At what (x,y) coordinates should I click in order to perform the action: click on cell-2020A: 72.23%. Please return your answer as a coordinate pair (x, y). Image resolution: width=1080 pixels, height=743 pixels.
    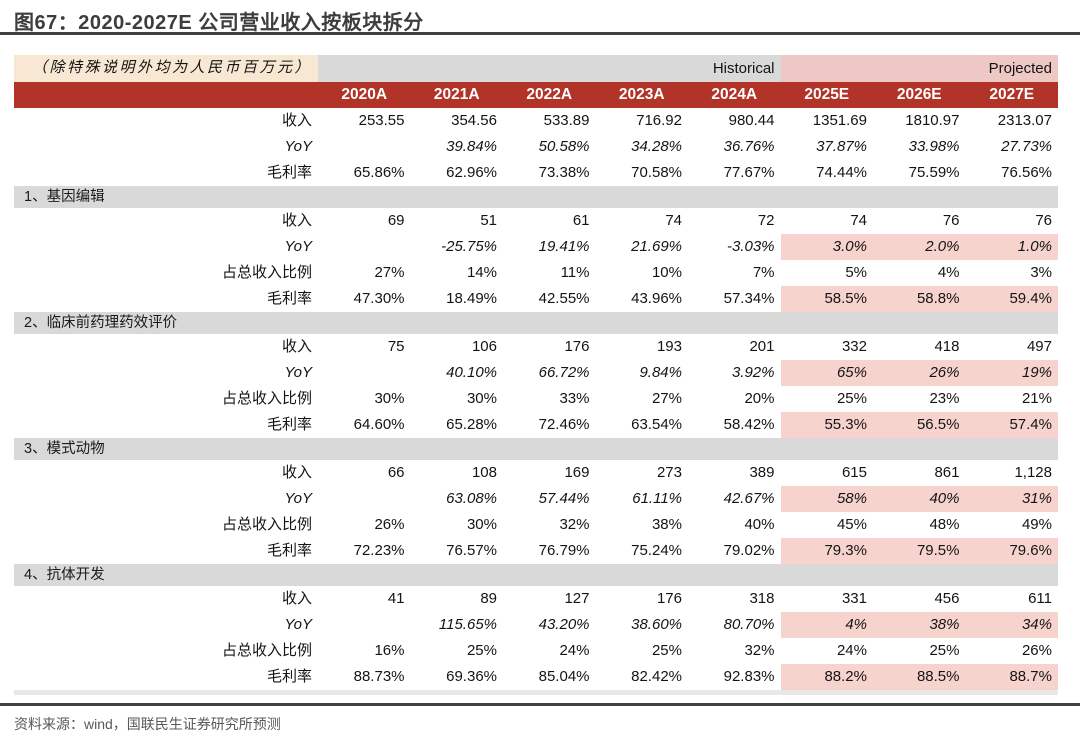
    Looking at the image, I should click on (379, 550).